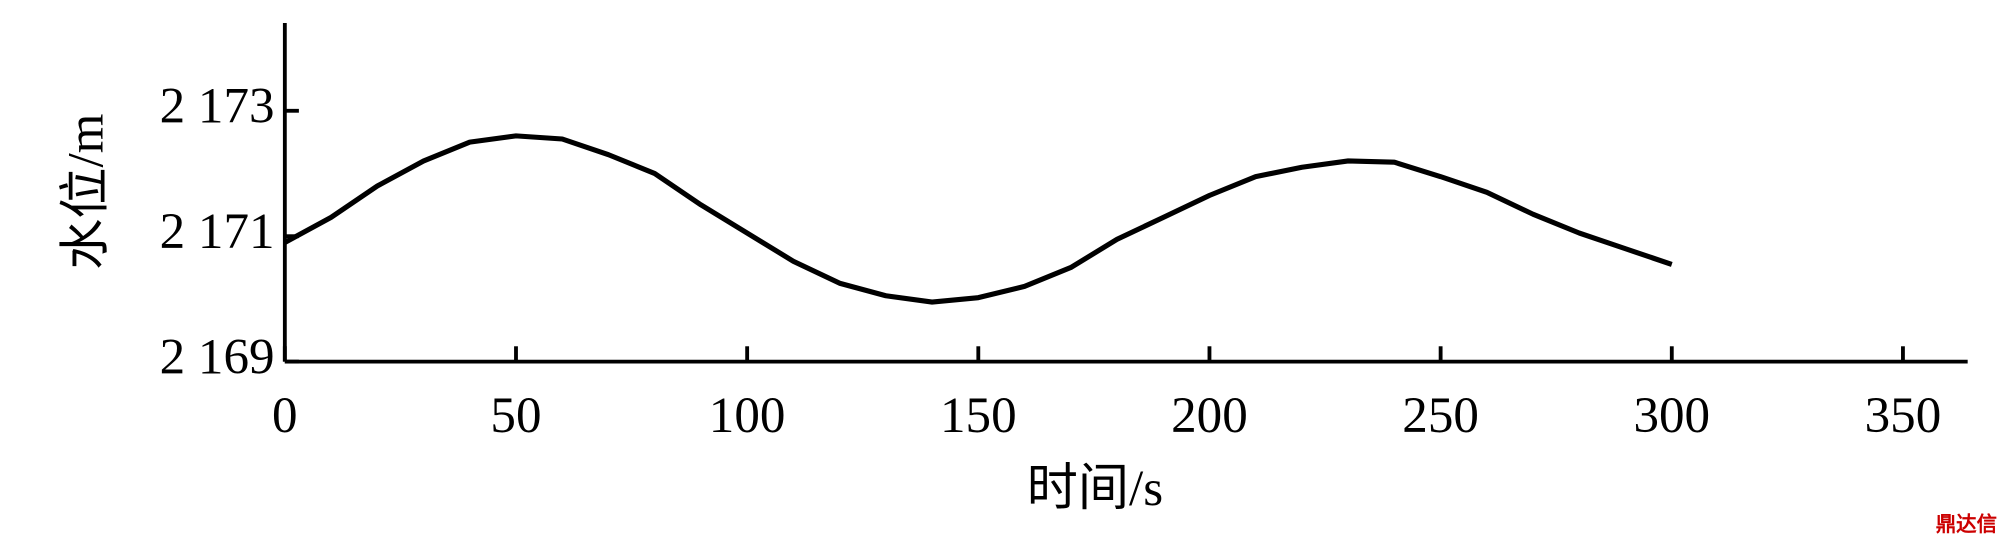 The height and width of the screenshot is (552, 2011). What do you see at coordinates (978, 415) in the screenshot?
I see `x-tick-label: 150` at bounding box center [978, 415].